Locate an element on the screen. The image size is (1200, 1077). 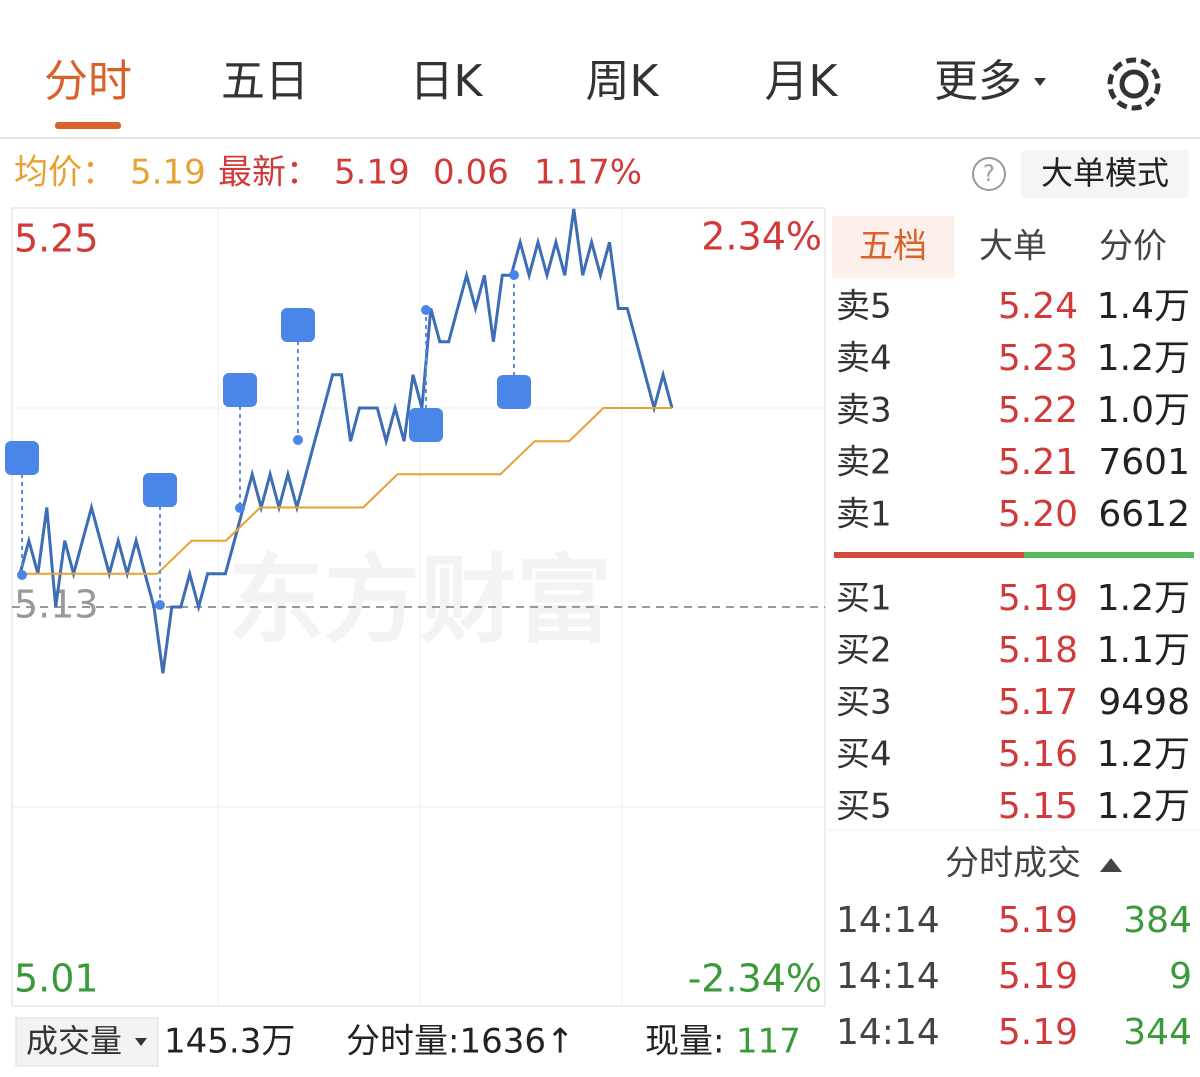
volume-tick: 分时量:1636↑ is located at coordinates (460, 1042).